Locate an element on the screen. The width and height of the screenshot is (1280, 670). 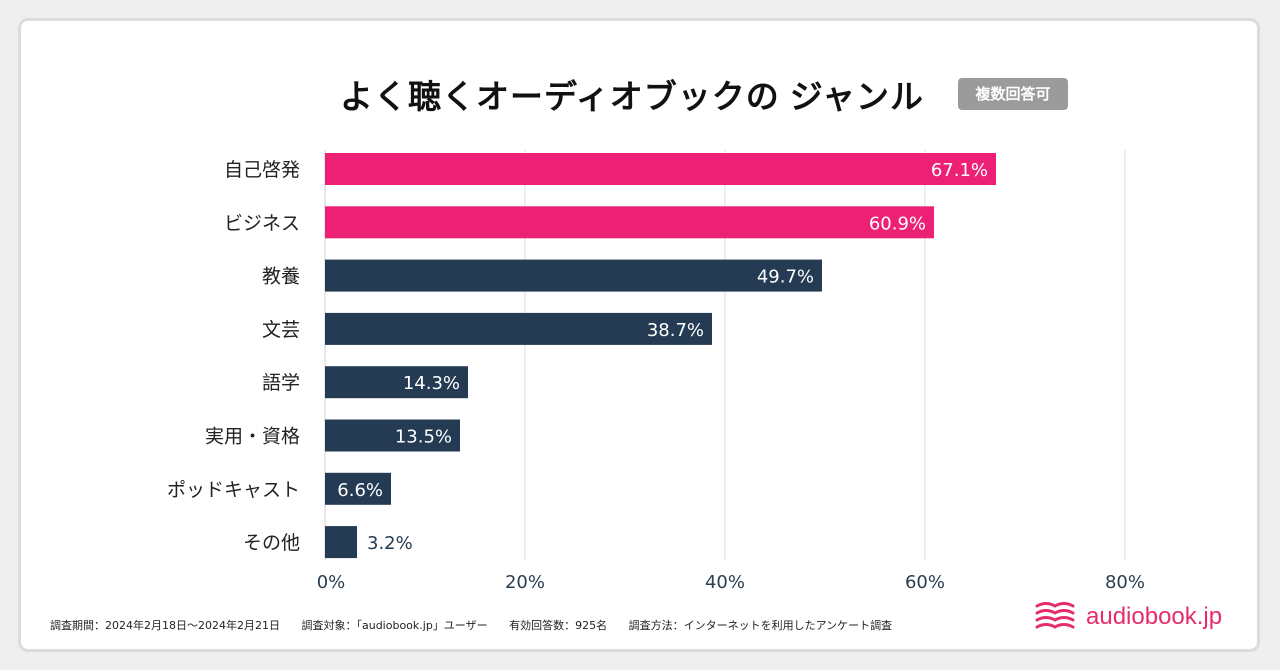
category-label: 教養 is located at coordinates (281, 277).